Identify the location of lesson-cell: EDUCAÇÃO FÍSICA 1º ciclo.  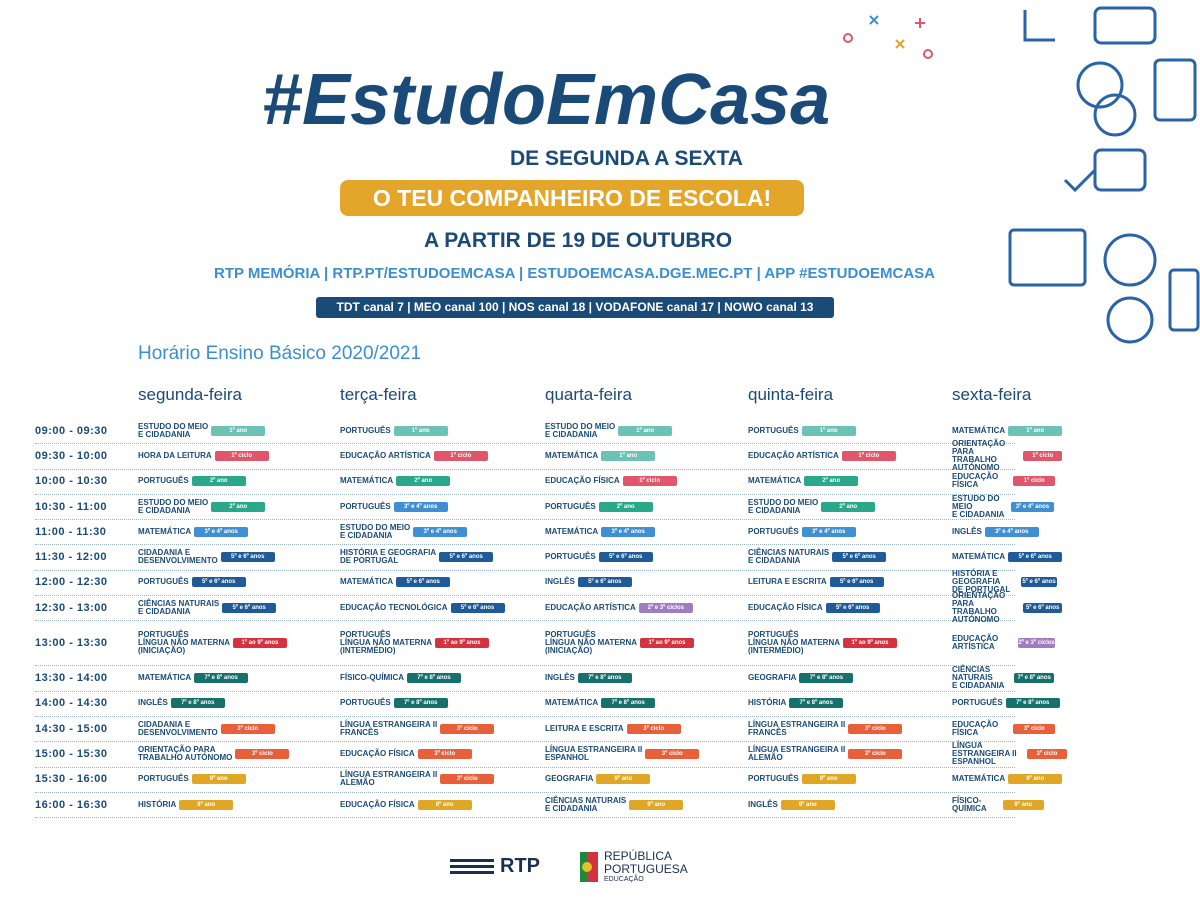
(611, 481).